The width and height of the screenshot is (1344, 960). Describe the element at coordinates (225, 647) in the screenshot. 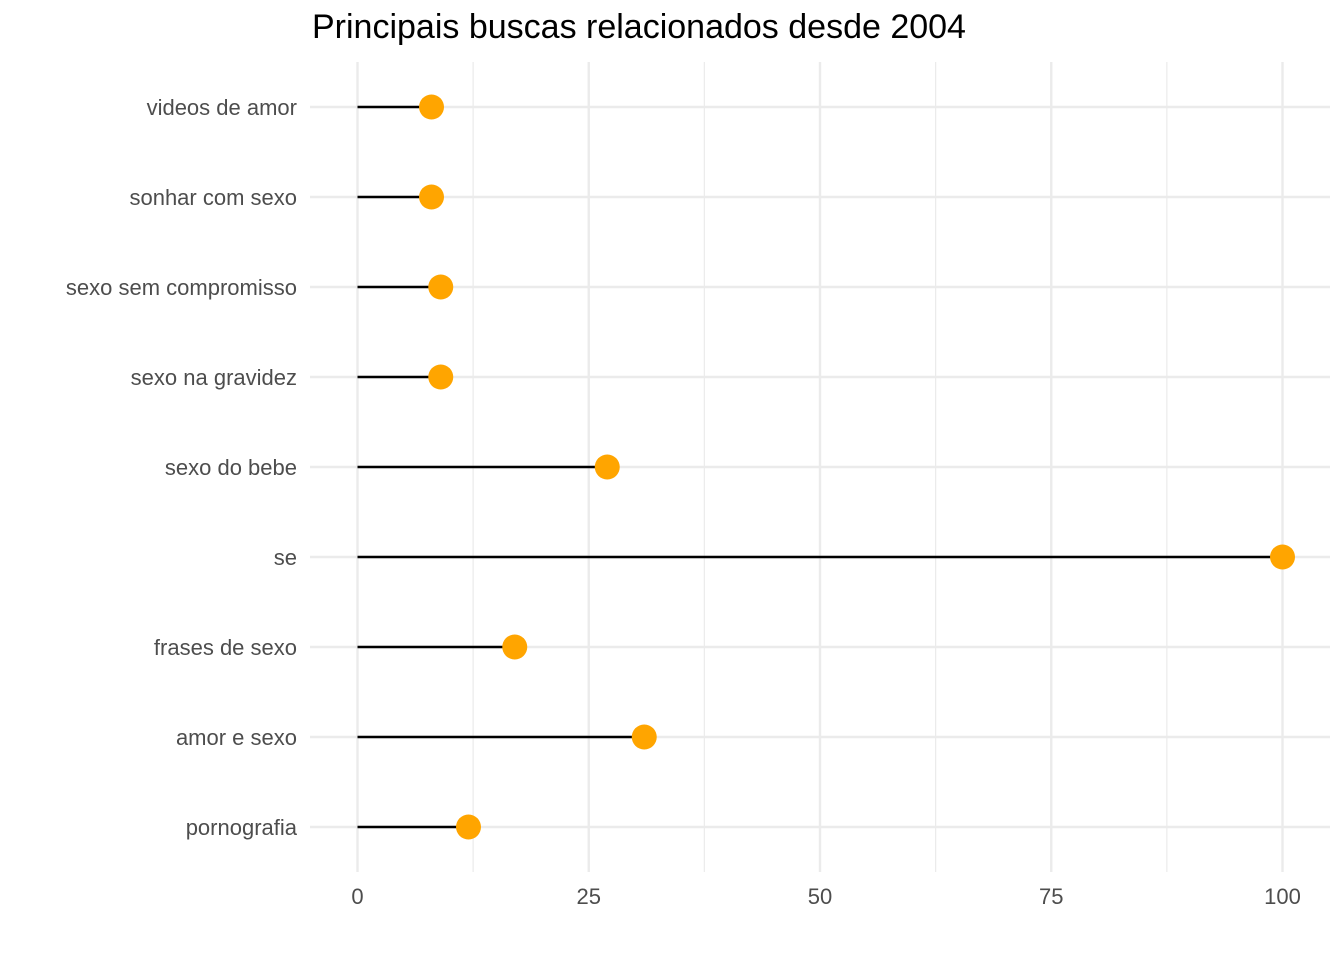

I see `y-tick-label: frases de sexo` at that location.